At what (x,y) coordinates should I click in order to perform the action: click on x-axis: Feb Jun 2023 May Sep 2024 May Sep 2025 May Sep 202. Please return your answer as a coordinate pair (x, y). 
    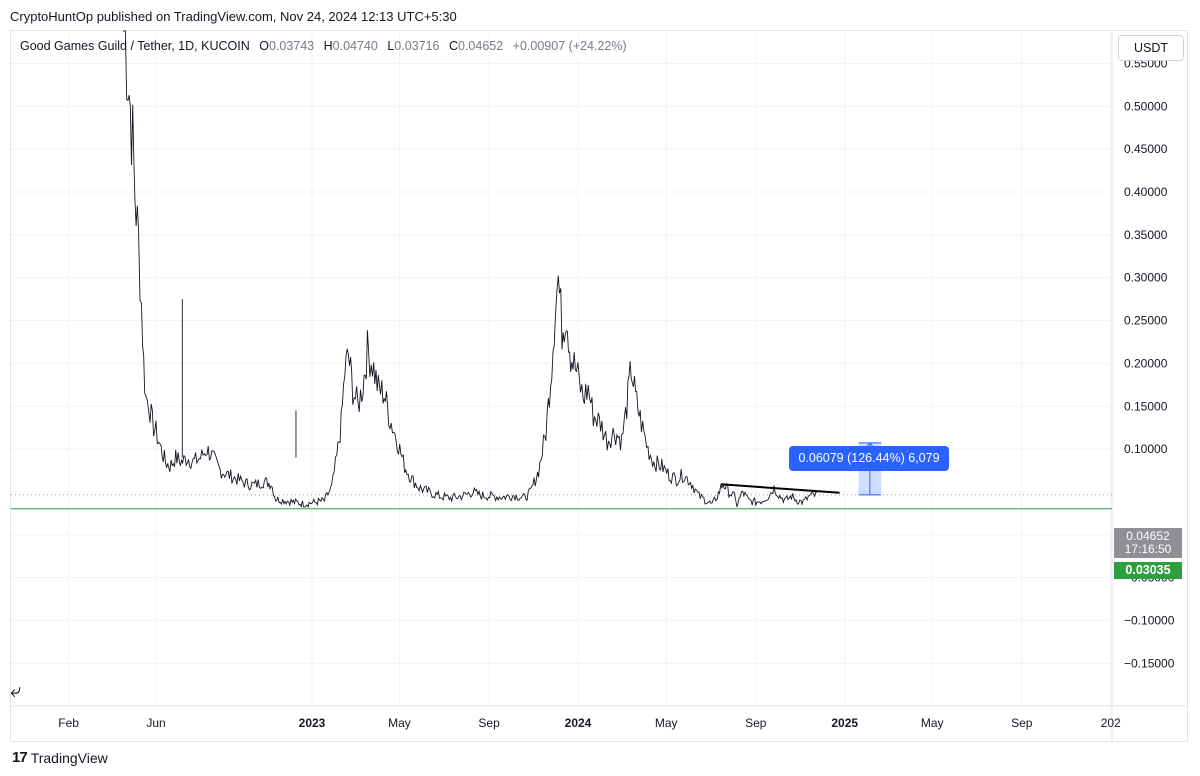
    Looking at the image, I should click on (589, 723).